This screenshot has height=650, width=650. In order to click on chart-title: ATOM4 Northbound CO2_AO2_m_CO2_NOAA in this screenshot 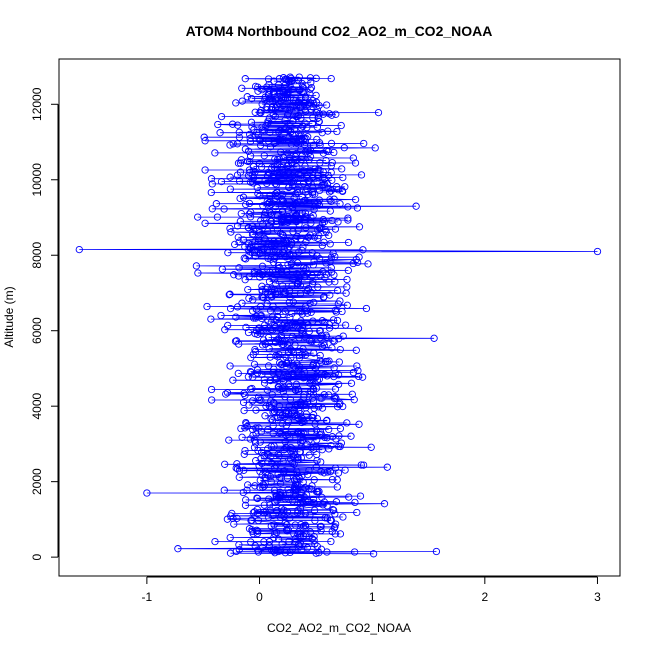, I will do `click(339, 31)`.